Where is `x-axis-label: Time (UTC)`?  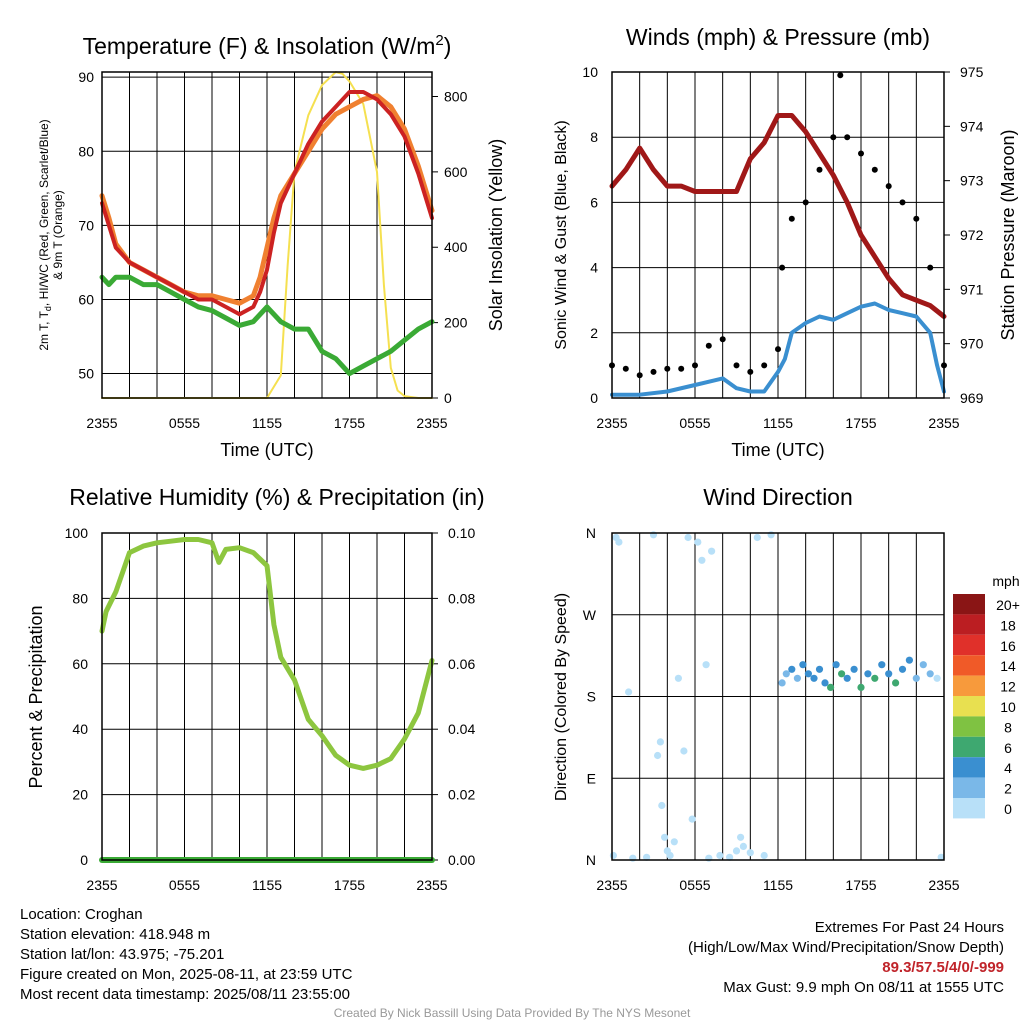
x-axis-label: Time (UTC) is located at coordinates (777, 450).